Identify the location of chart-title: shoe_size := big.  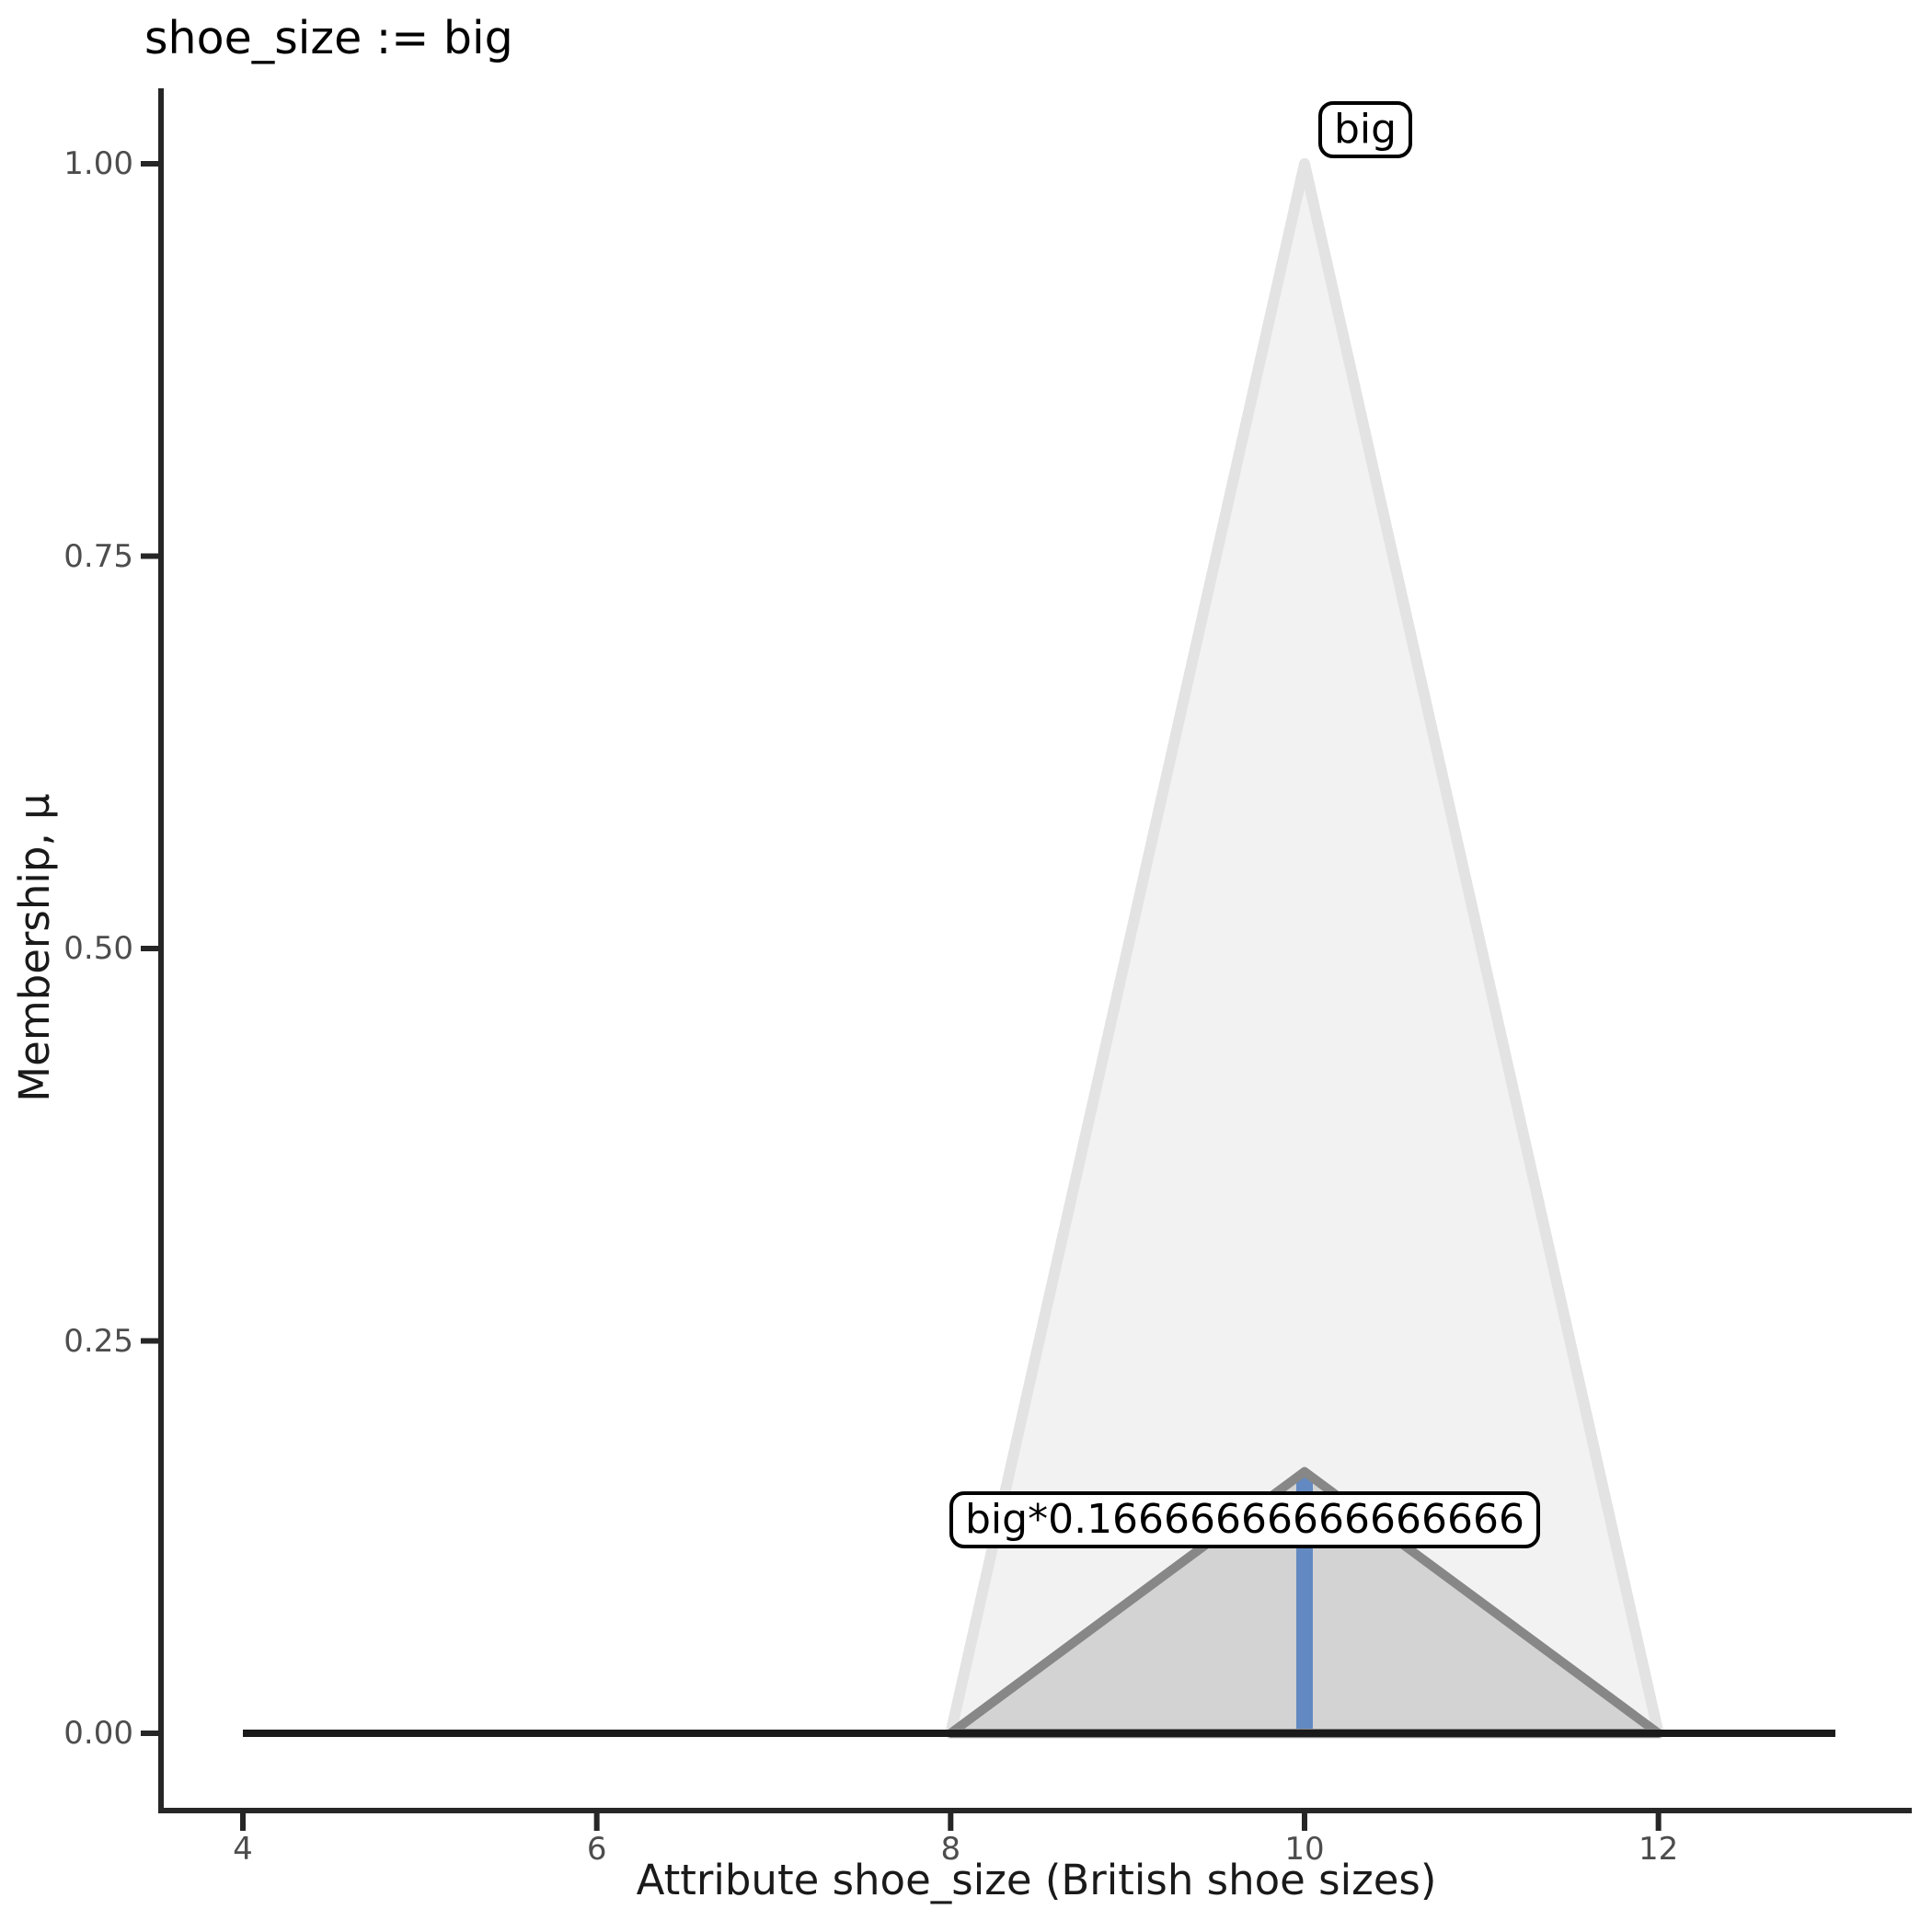
(328, 38).